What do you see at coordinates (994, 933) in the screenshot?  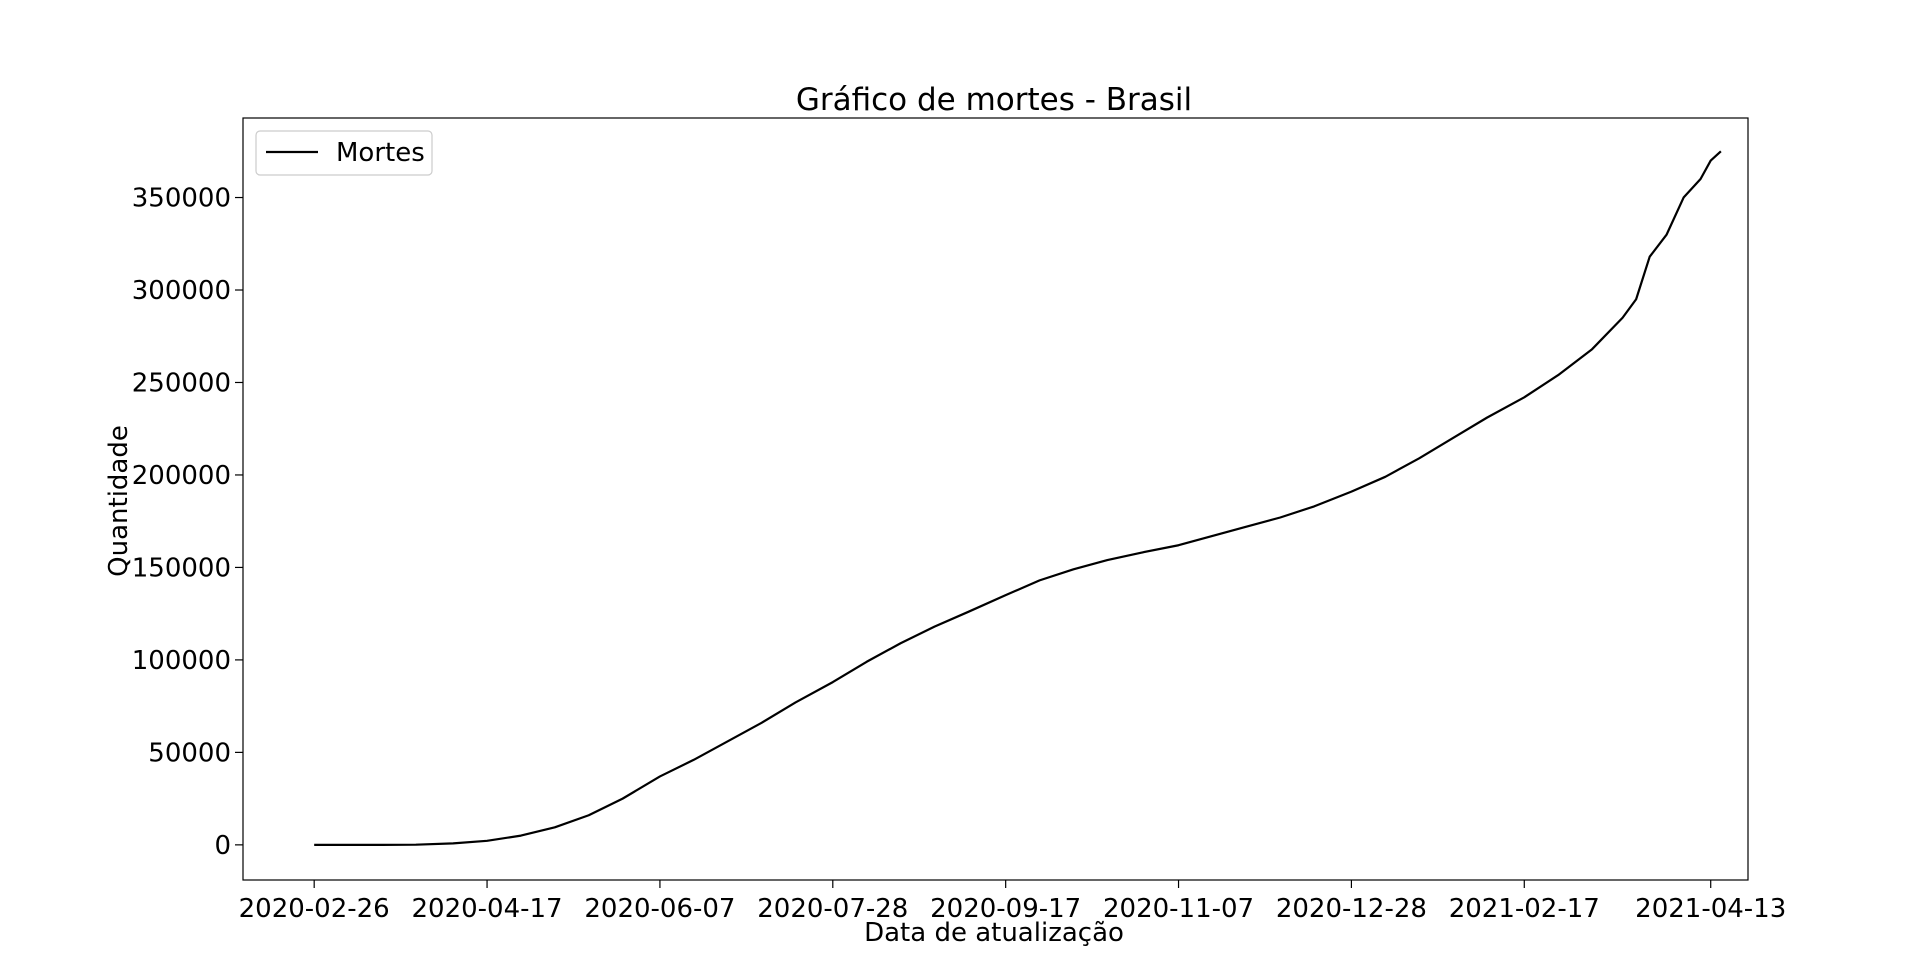 I see `x-axis-title: Data de atualização` at bounding box center [994, 933].